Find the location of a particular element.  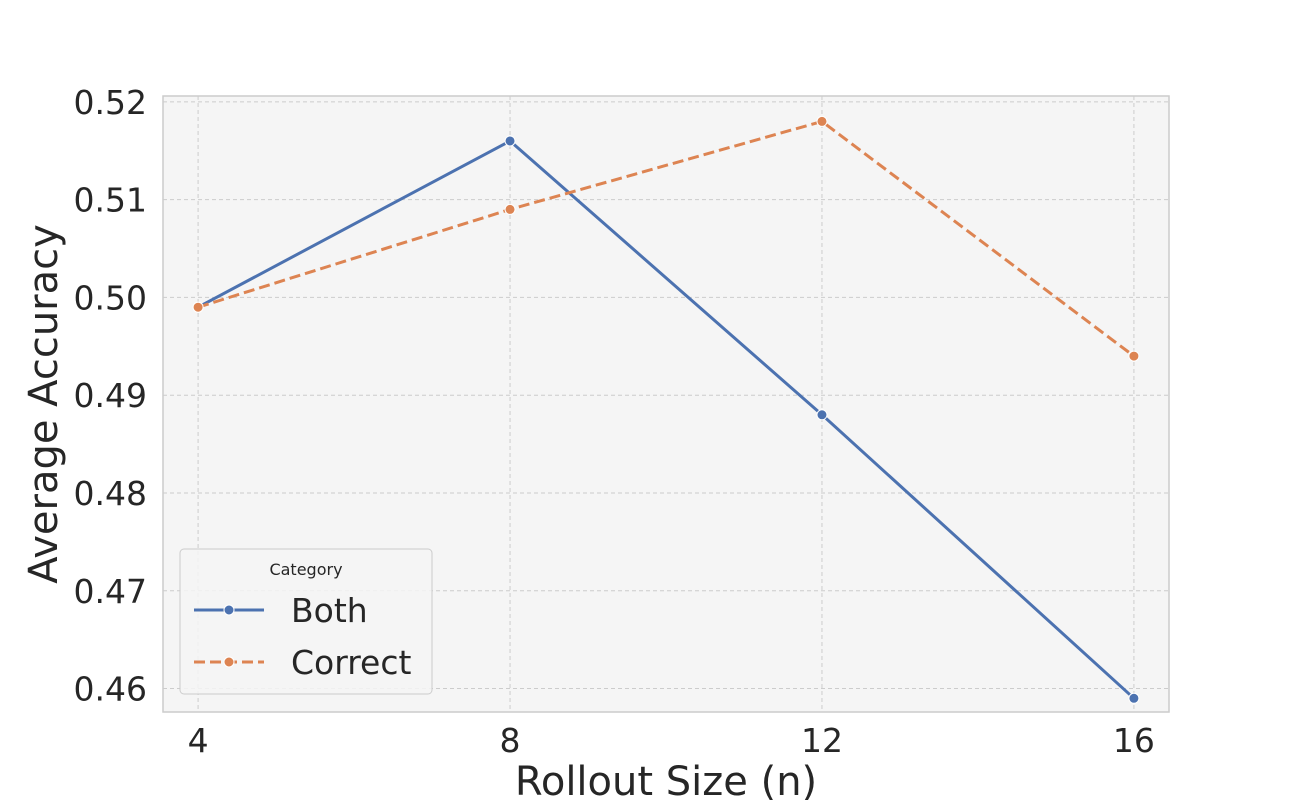

legend-label-correct: Correct is located at coordinates (351, 662).